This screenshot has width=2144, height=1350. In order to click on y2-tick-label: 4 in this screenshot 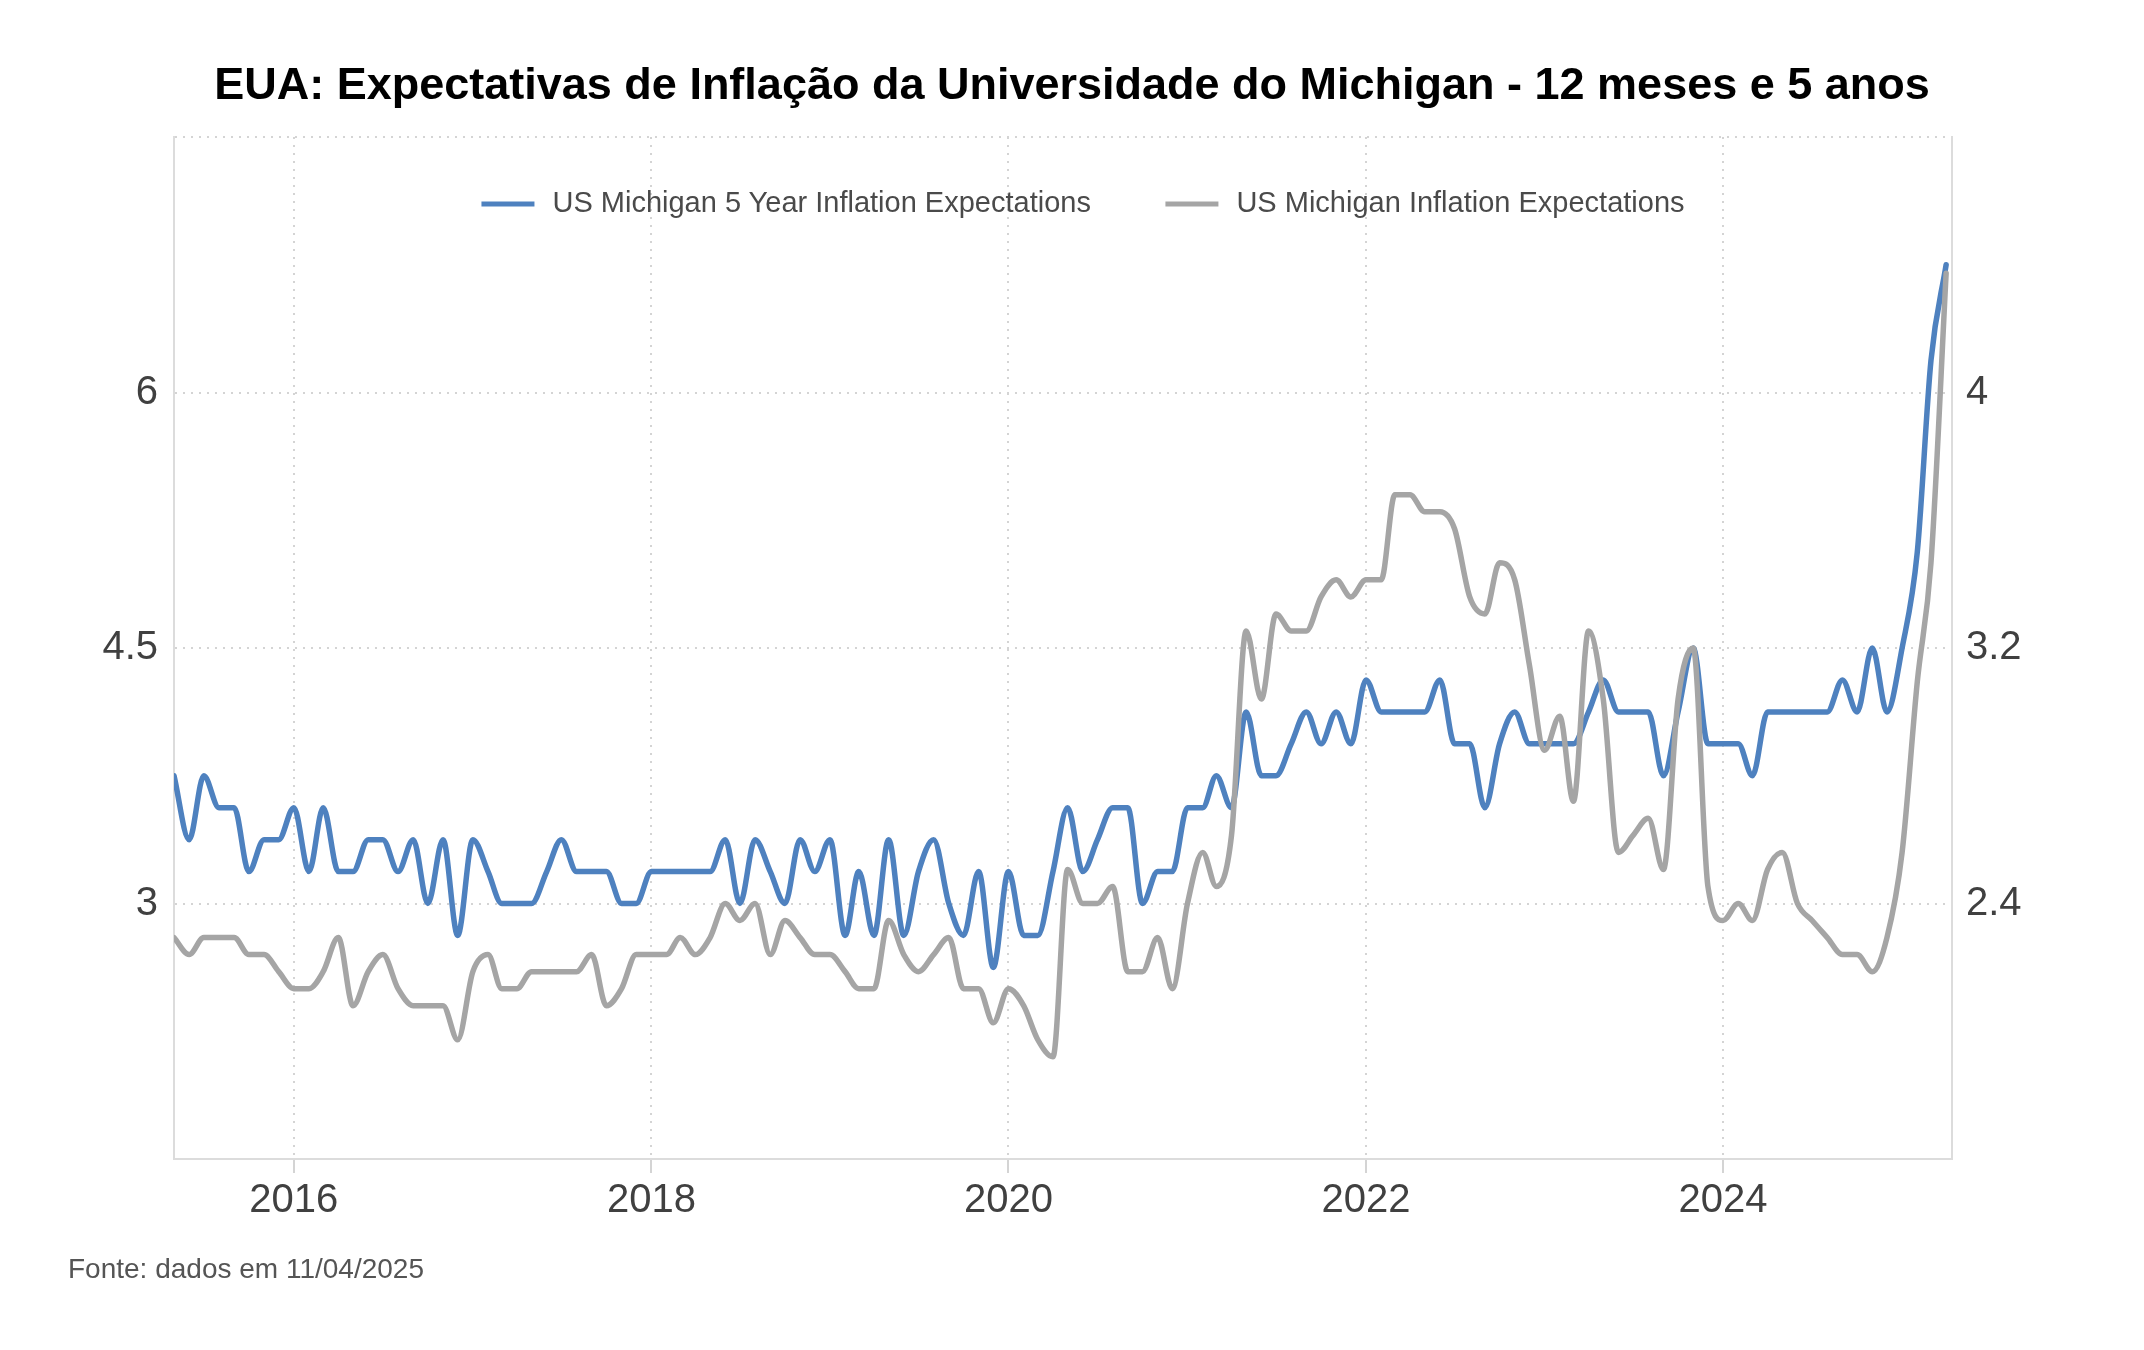, I will do `click(1977, 389)`.